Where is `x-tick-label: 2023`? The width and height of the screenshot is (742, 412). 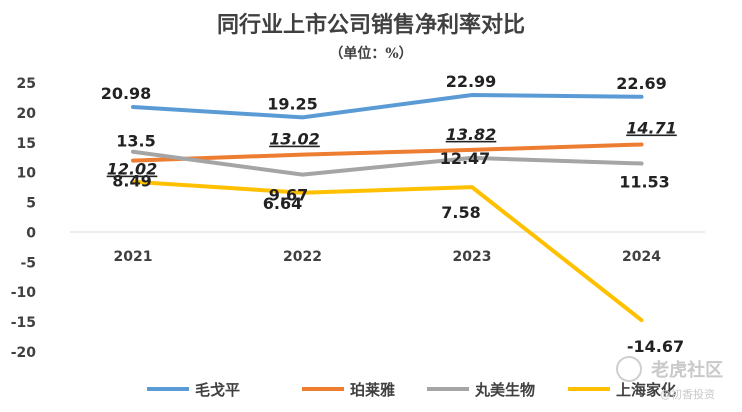 x-tick-label: 2023 is located at coordinates (472, 257).